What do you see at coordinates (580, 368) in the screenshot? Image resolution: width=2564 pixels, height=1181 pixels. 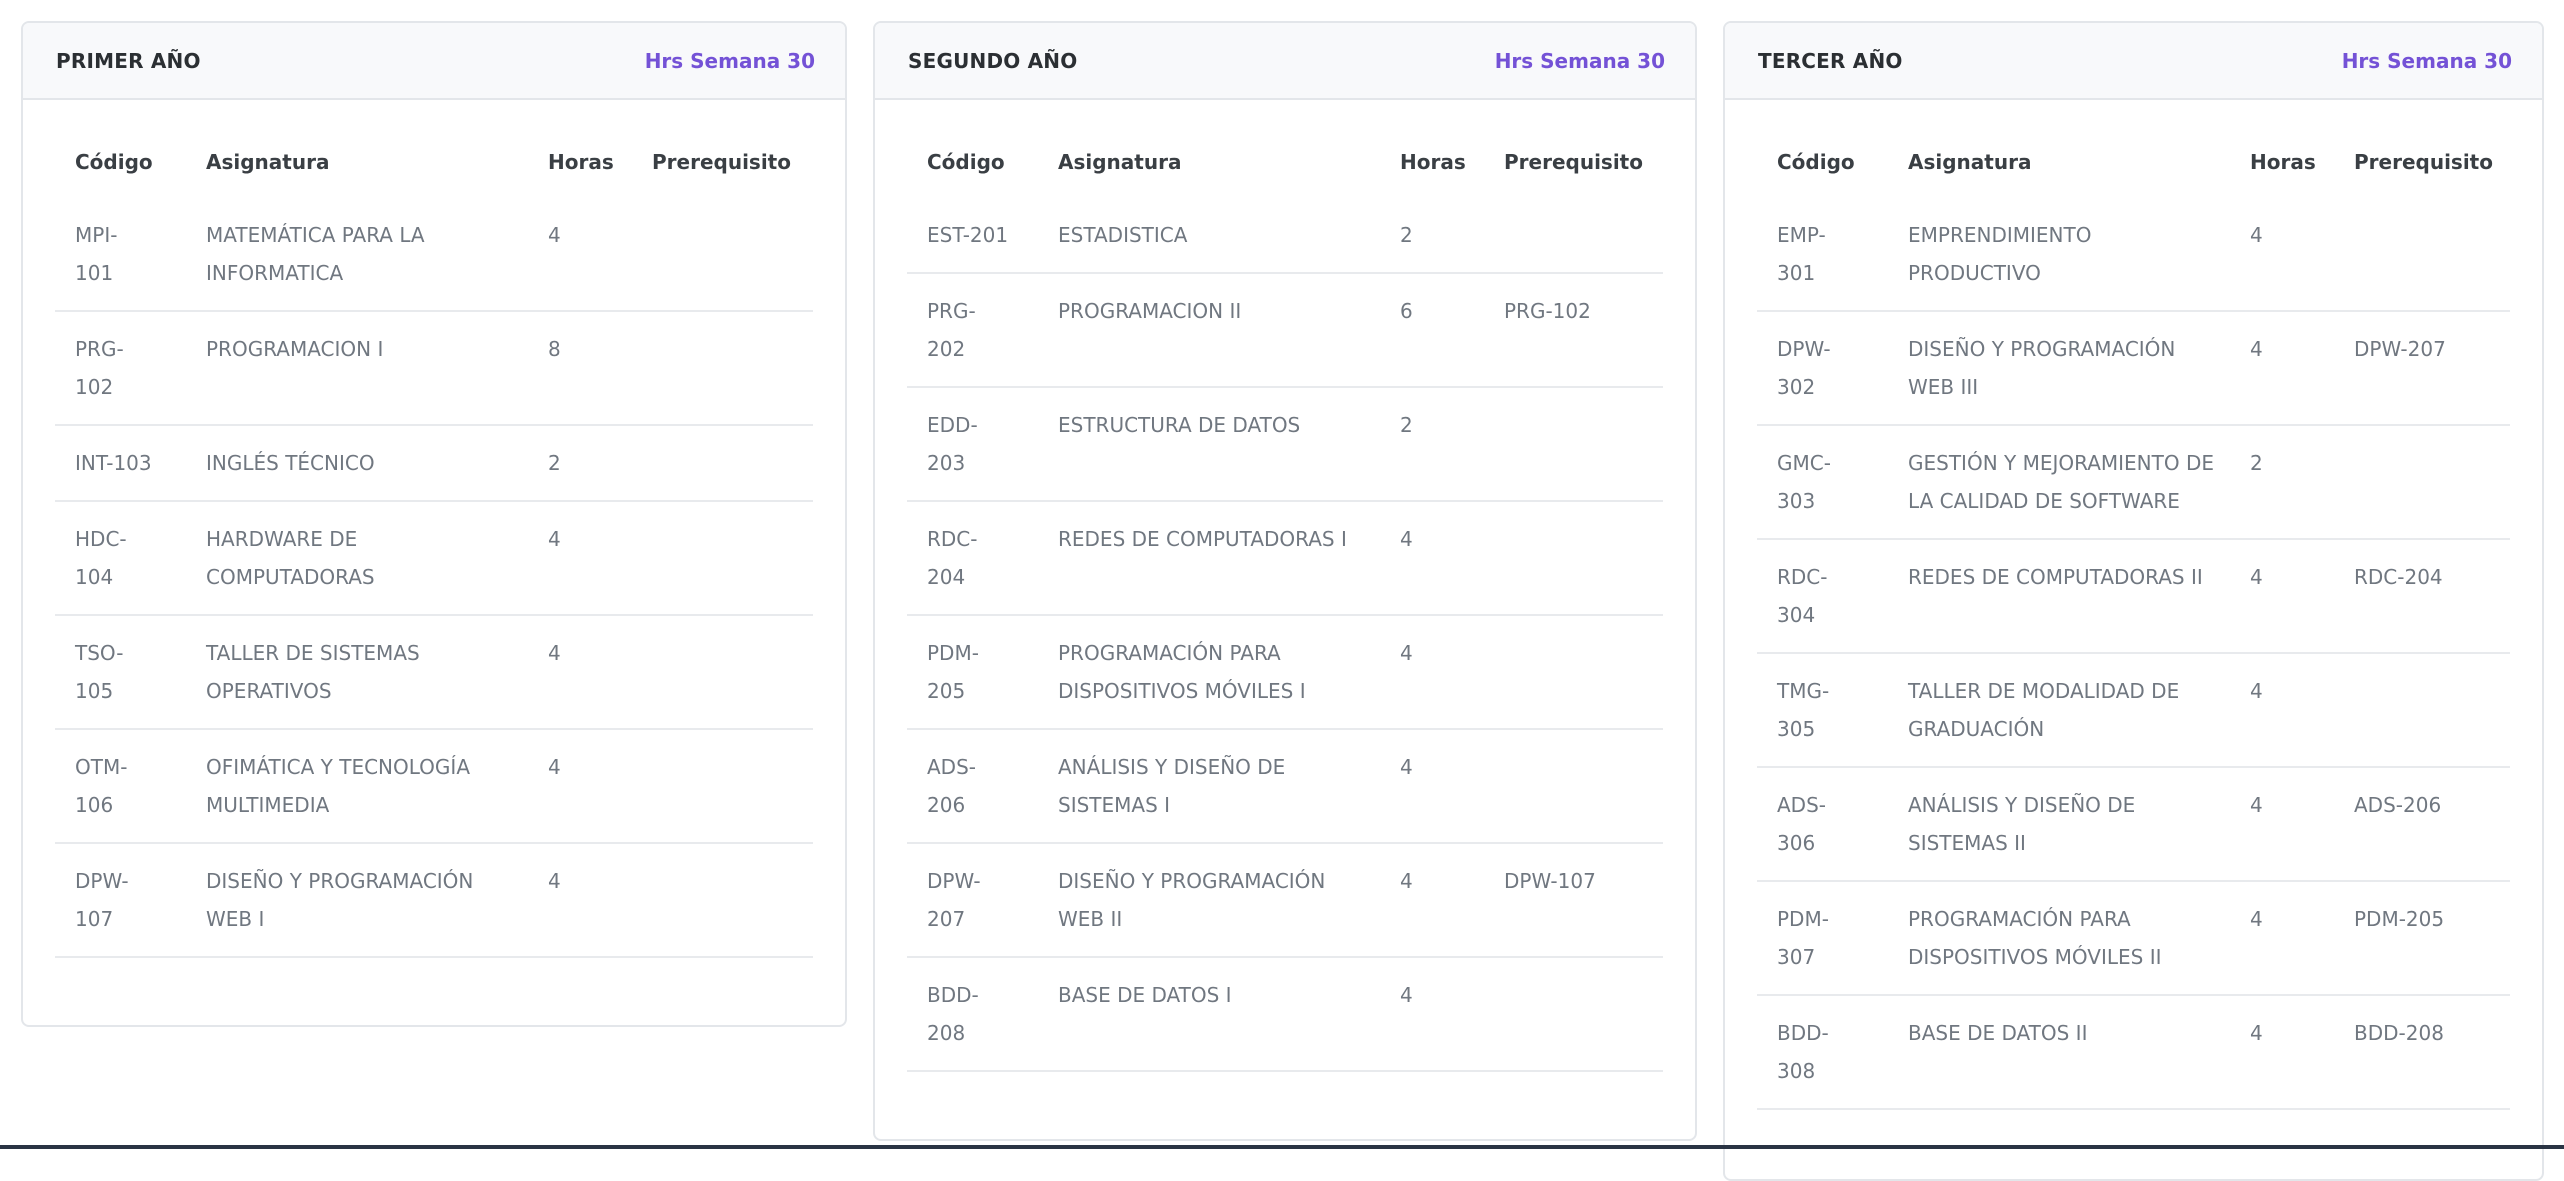 I see `cell-hours: 8` at bounding box center [580, 368].